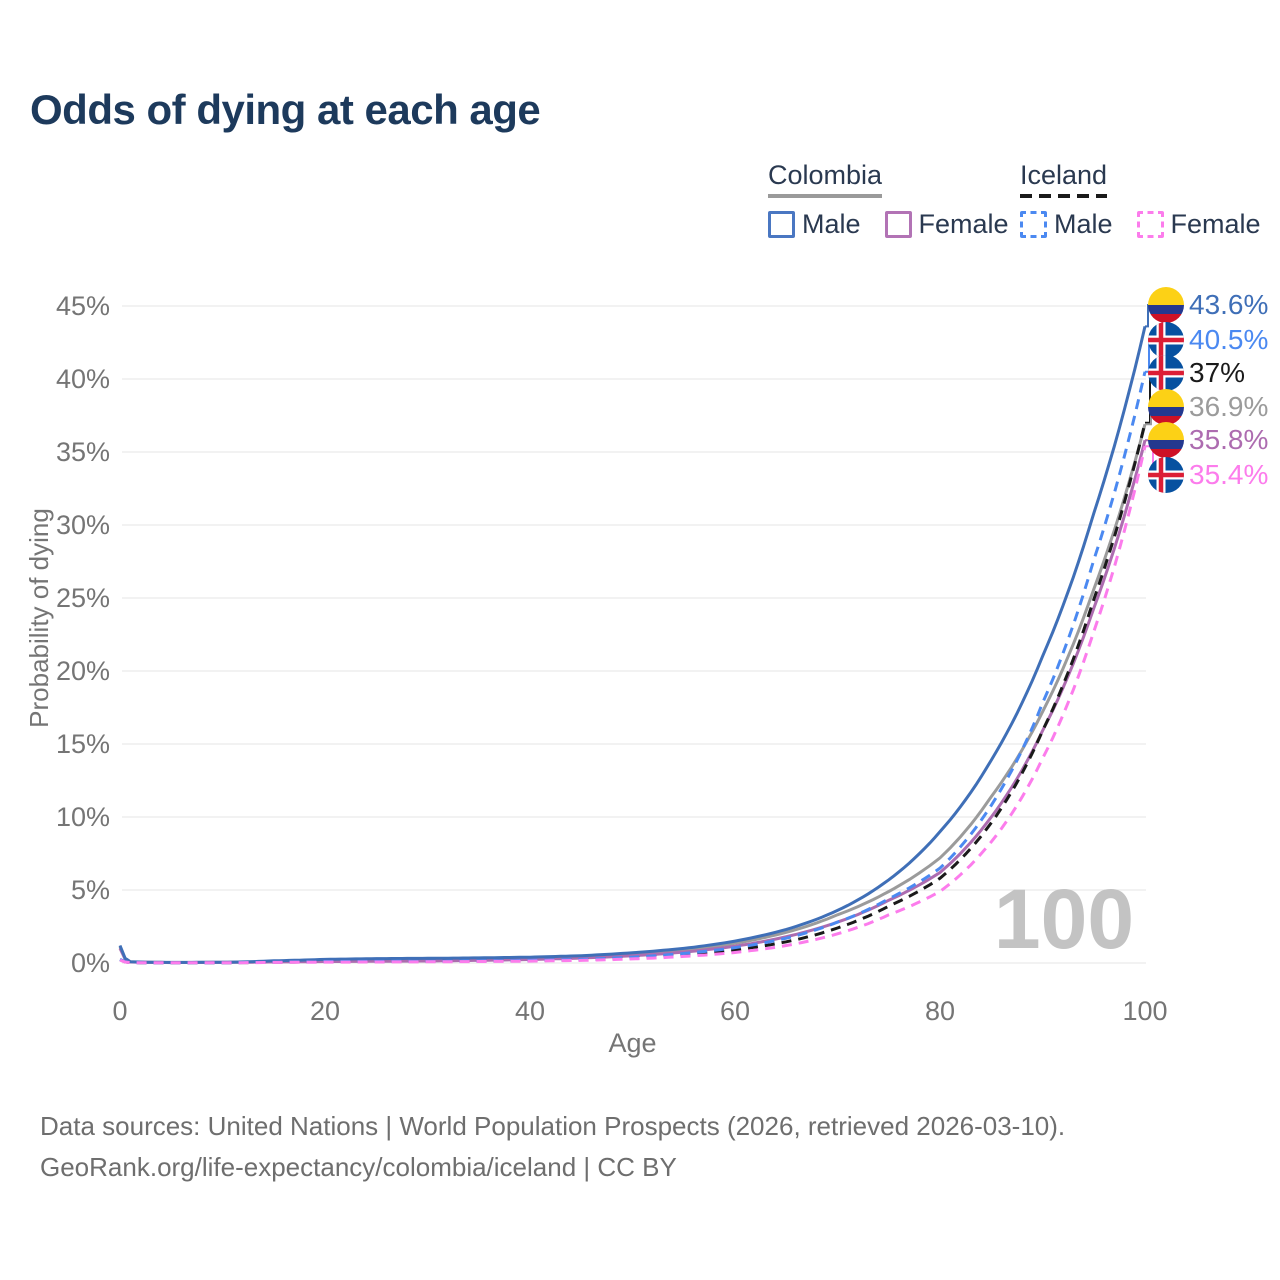 The image size is (1280, 1280). What do you see at coordinates (1144, 1011) in the screenshot?
I see `x-tick-label-100: 100` at bounding box center [1144, 1011].